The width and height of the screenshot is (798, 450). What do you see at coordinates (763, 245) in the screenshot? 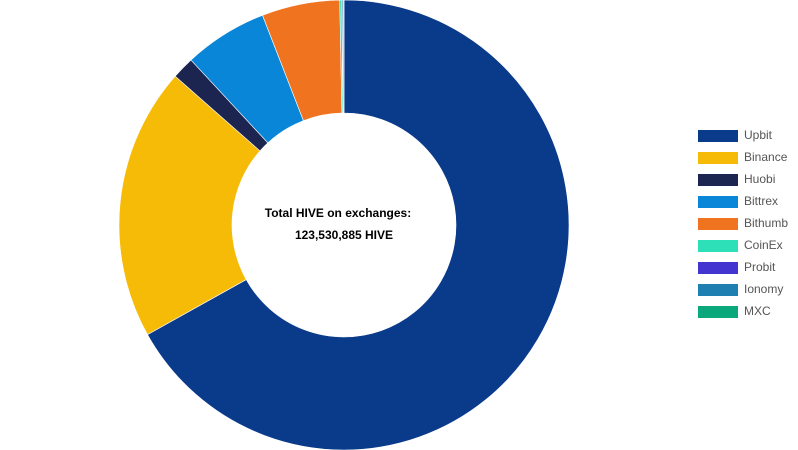
I see `legend-label: CoinEx` at bounding box center [763, 245].